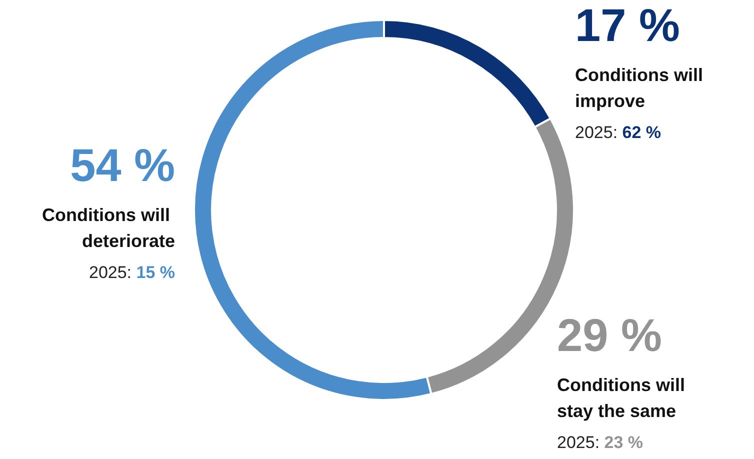 This screenshot has width=754, height=459. Describe the element at coordinates (600, 442) in the screenshot. I see `text: 2025: 23 %` at that location.